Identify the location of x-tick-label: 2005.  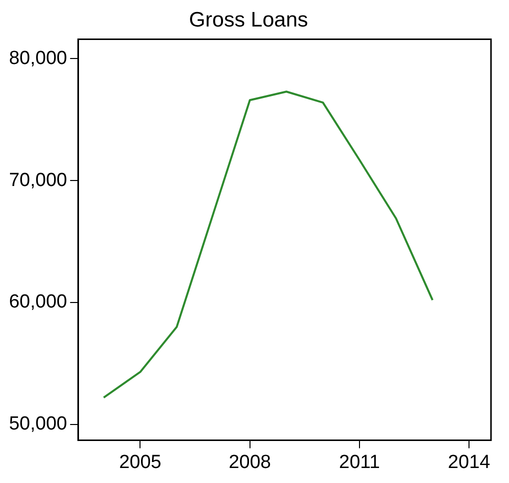
(140, 462).